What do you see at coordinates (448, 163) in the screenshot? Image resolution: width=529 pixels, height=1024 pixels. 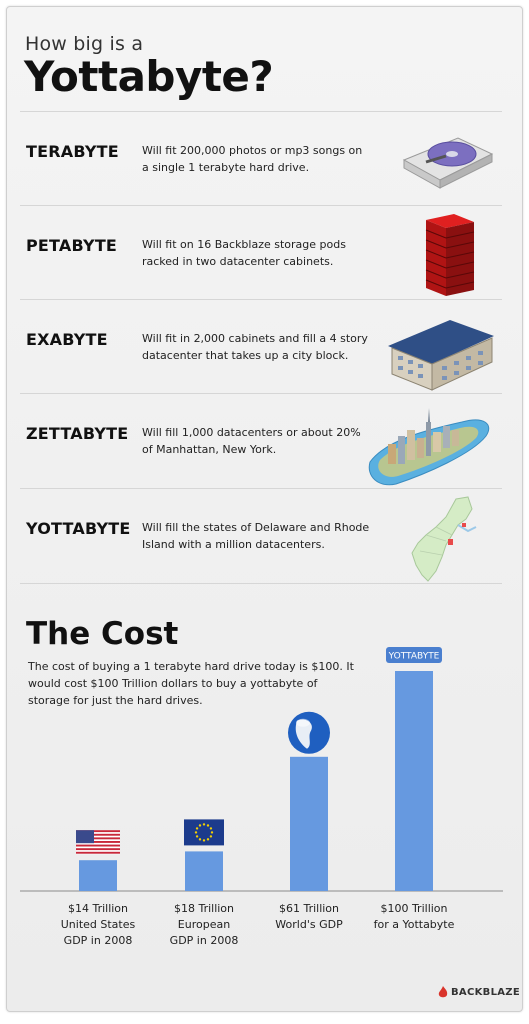 I see `hard-drive-icon` at bounding box center [448, 163].